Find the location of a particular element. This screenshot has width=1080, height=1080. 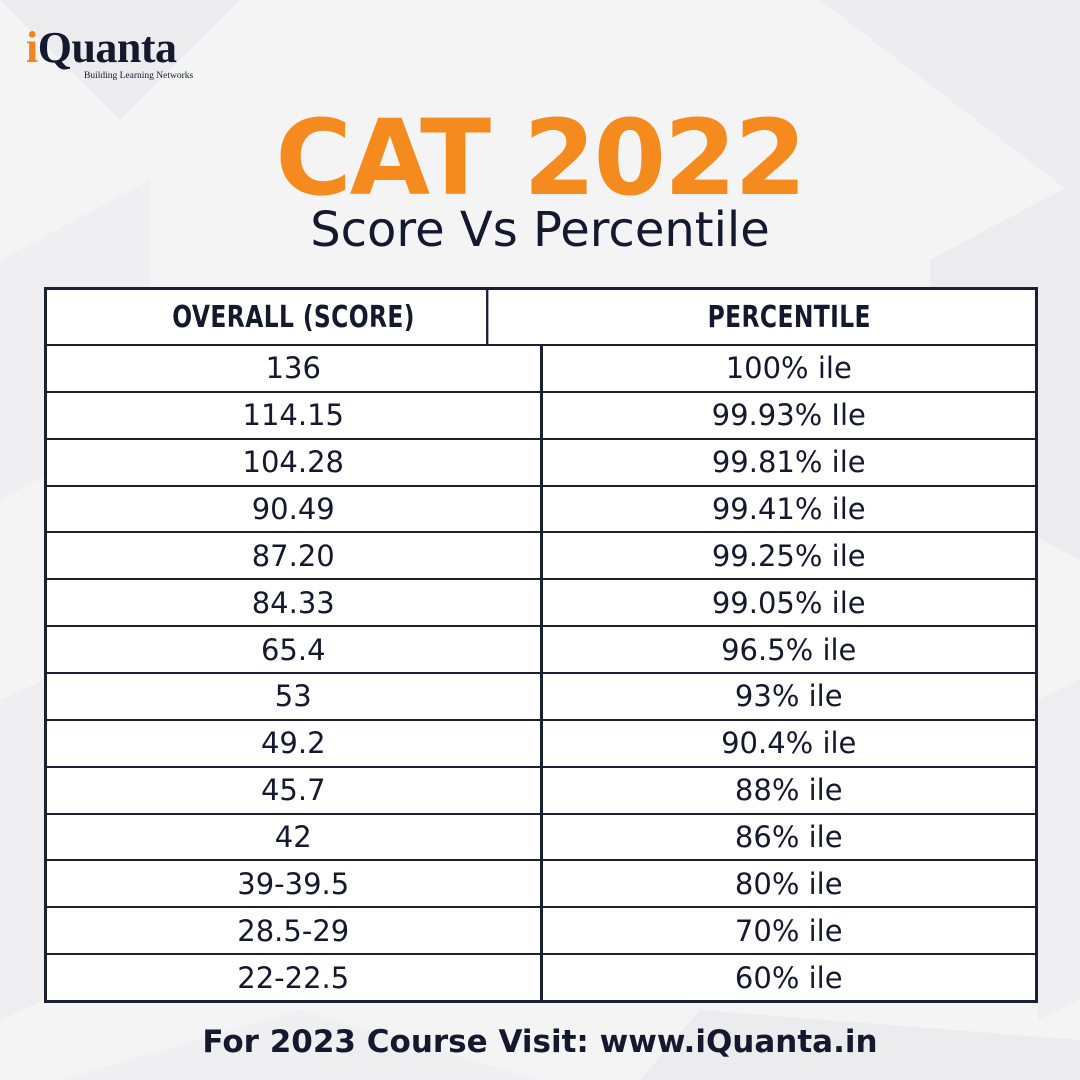

logo-wordmark: iQuanta is located at coordinates (101, 48).